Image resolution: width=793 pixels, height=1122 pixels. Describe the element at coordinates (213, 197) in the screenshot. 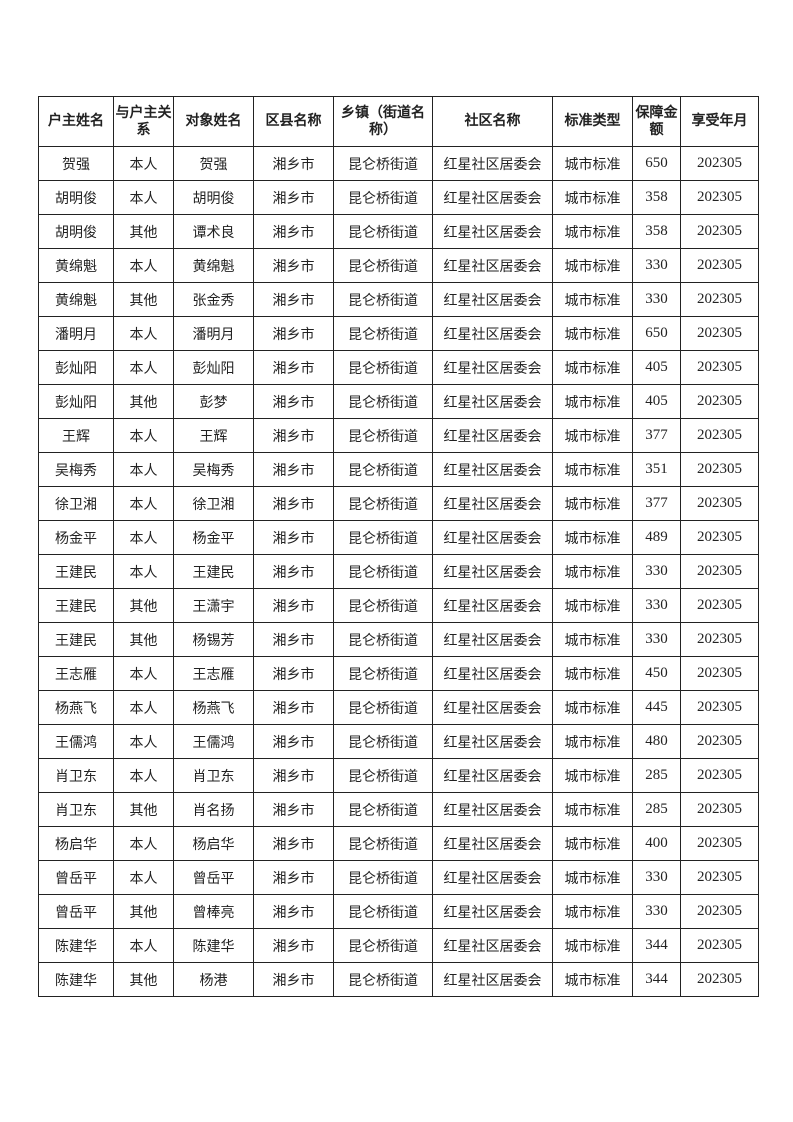

I see `cell-recipient-name: 胡明俊` at that location.